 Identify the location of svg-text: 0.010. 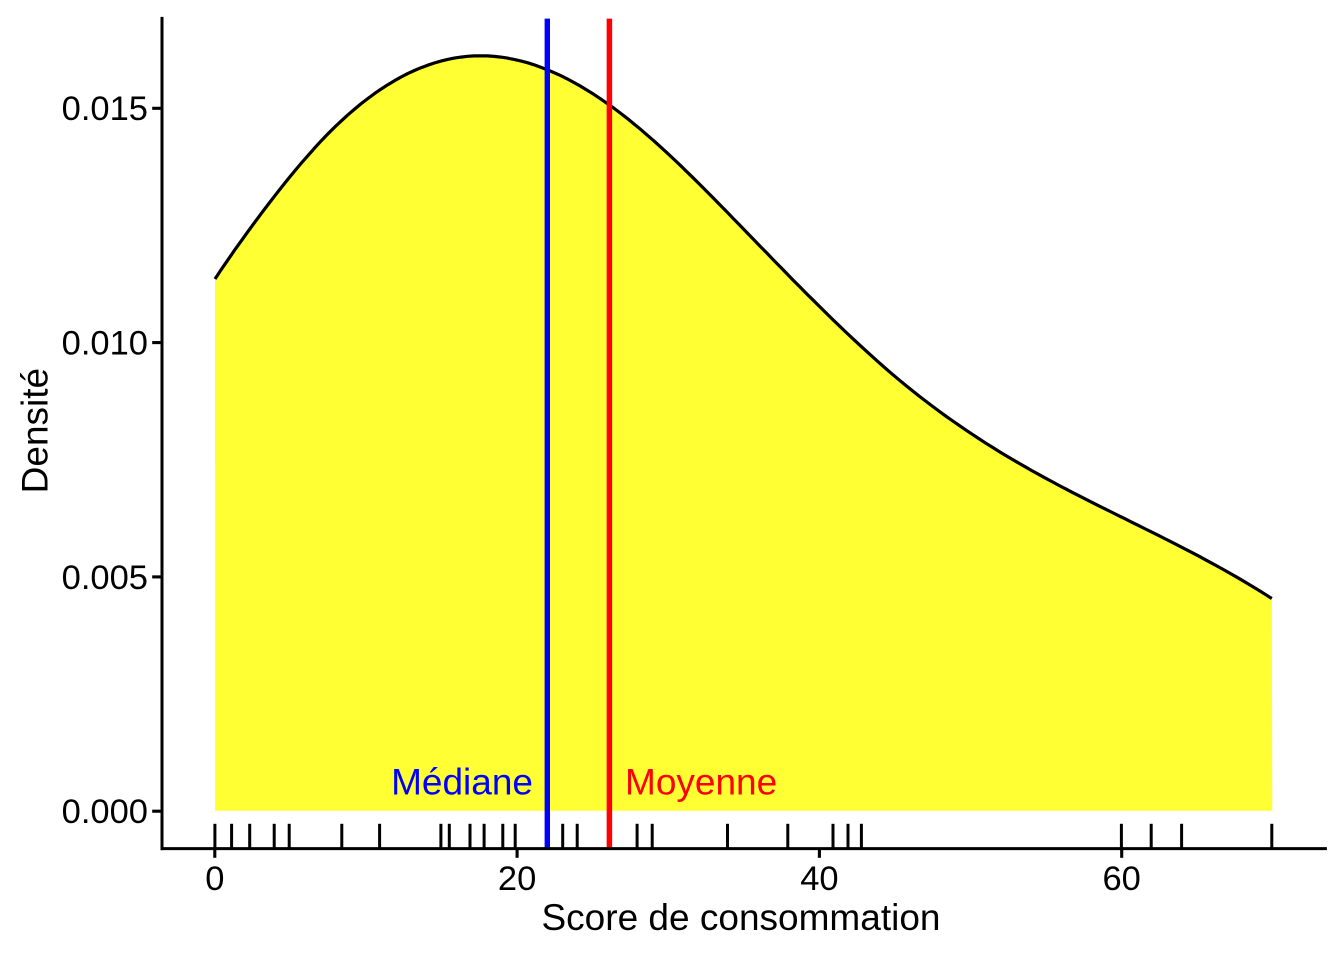
(105, 344).